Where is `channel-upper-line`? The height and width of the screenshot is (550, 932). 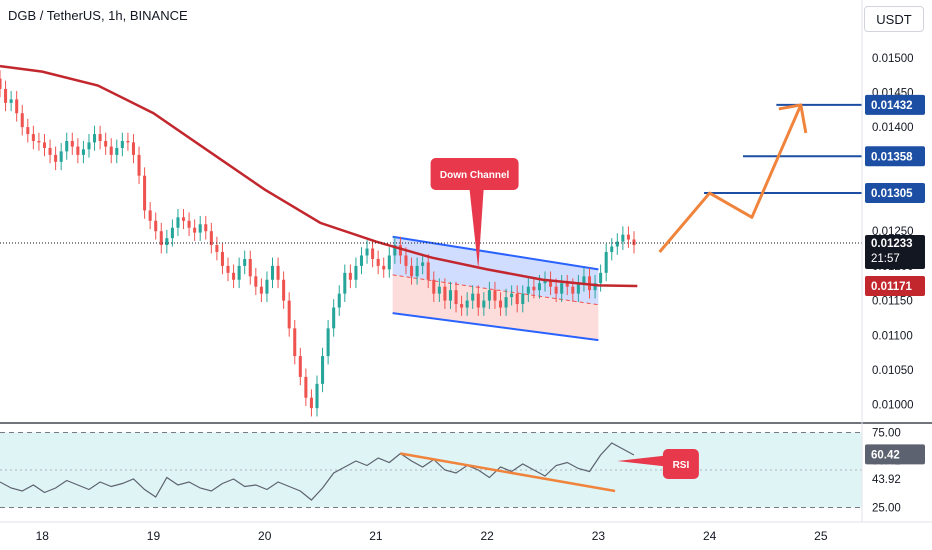 channel-upper-line is located at coordinates (495, 253).